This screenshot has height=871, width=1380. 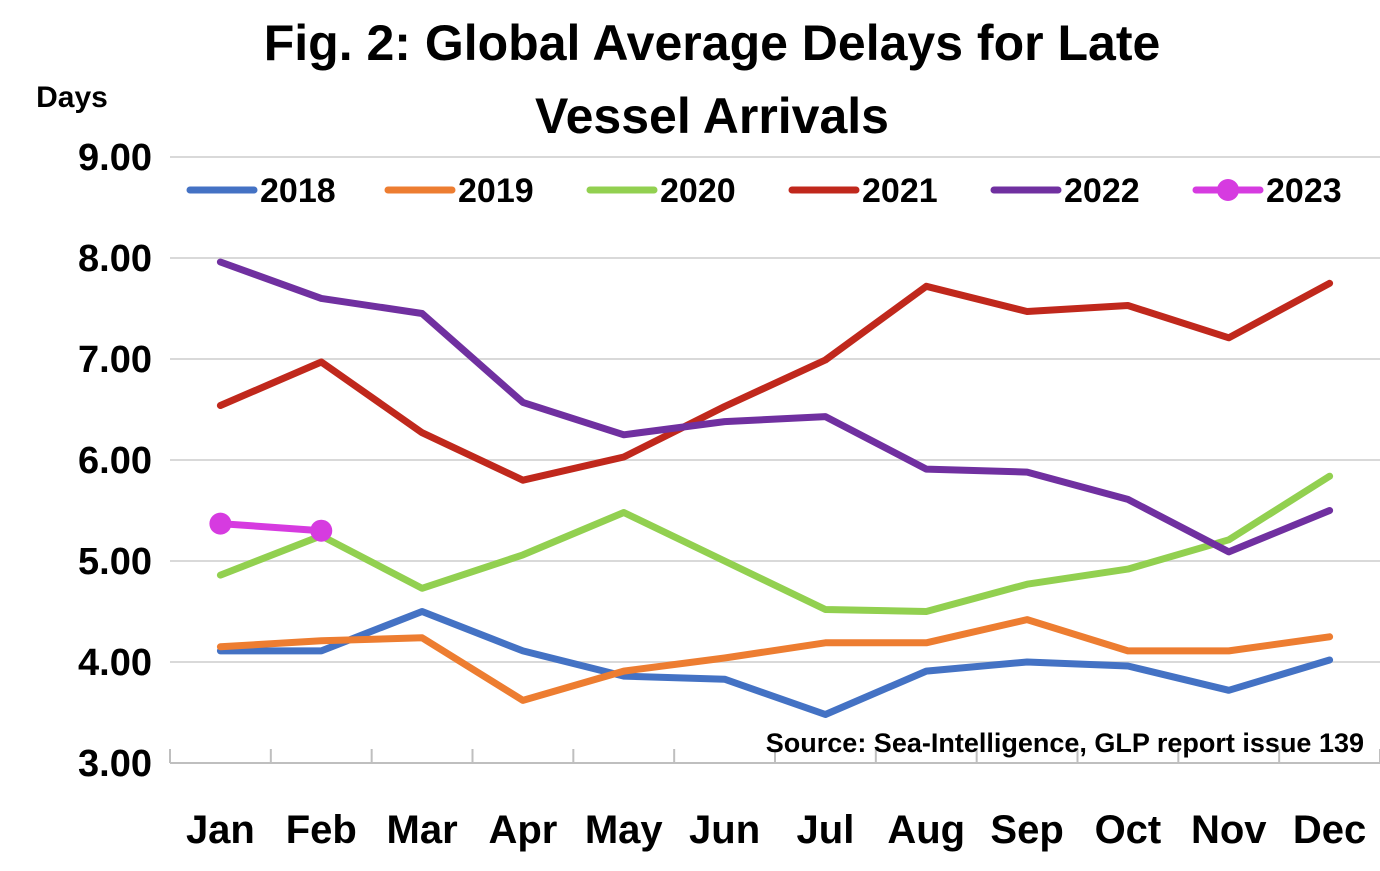 I want to click on legend-label: 2019, so click(x=496, y=191).